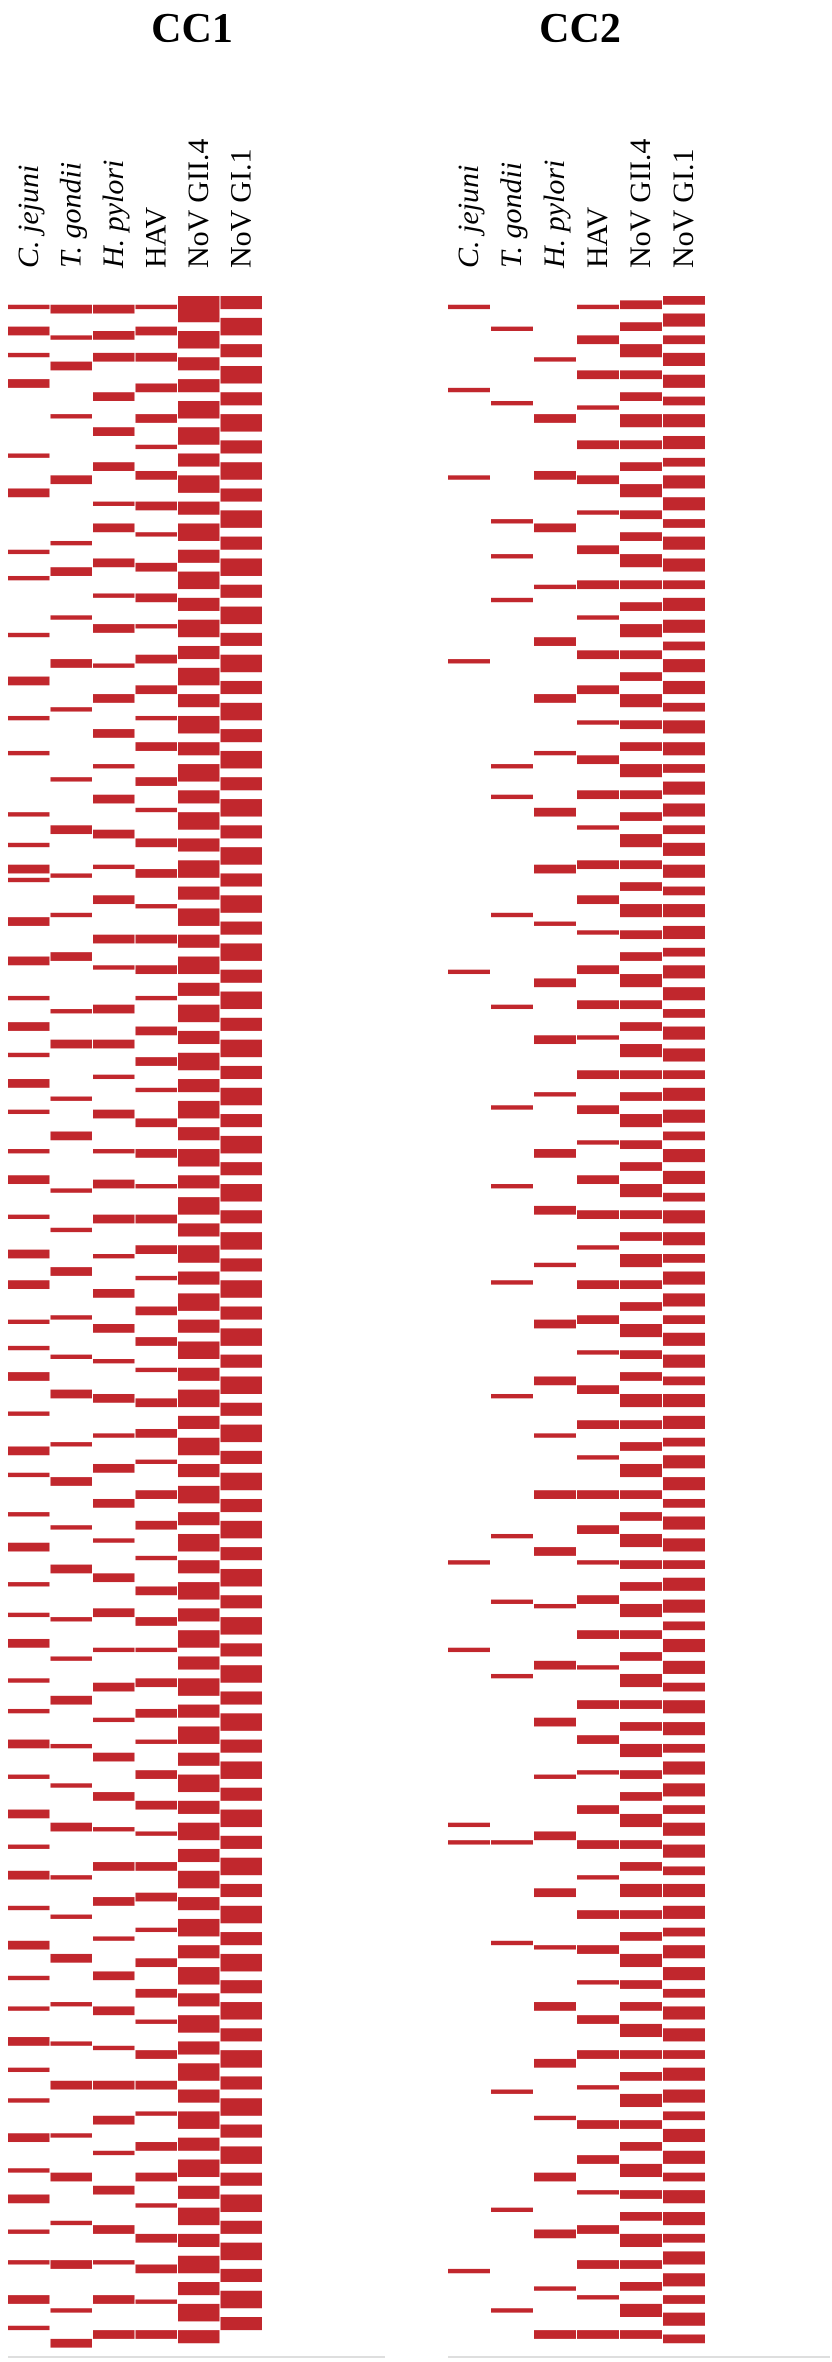 Image resolution: width=832 pixels, height=2362 pixels. What do you see at coordinates (555, 1551) in the screenshot?
I see `heatmap-cell-cc2-h-pylori` at bounding box center [555, 1551].